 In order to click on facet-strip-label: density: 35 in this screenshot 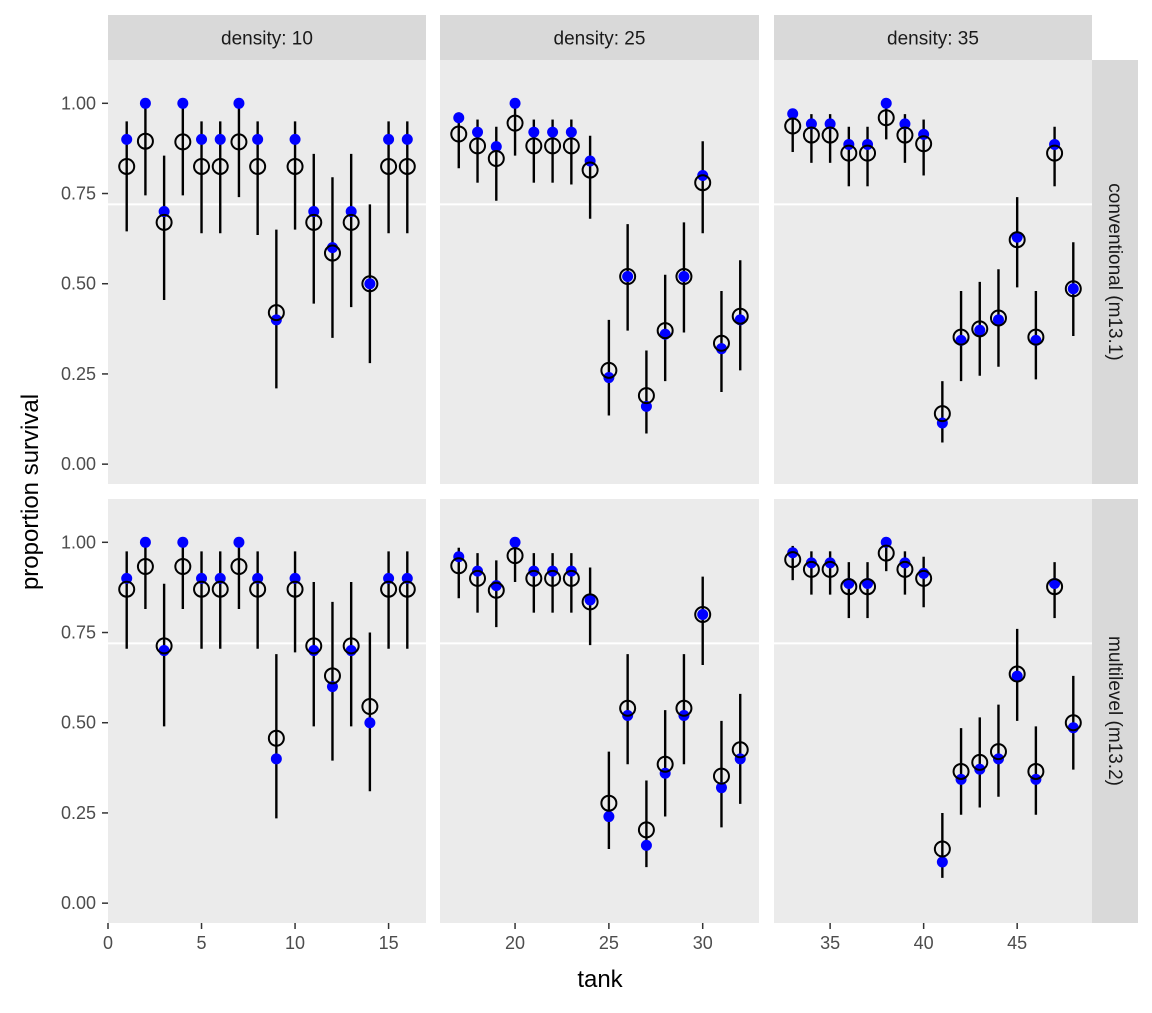, I will do `click(933, 39)`.